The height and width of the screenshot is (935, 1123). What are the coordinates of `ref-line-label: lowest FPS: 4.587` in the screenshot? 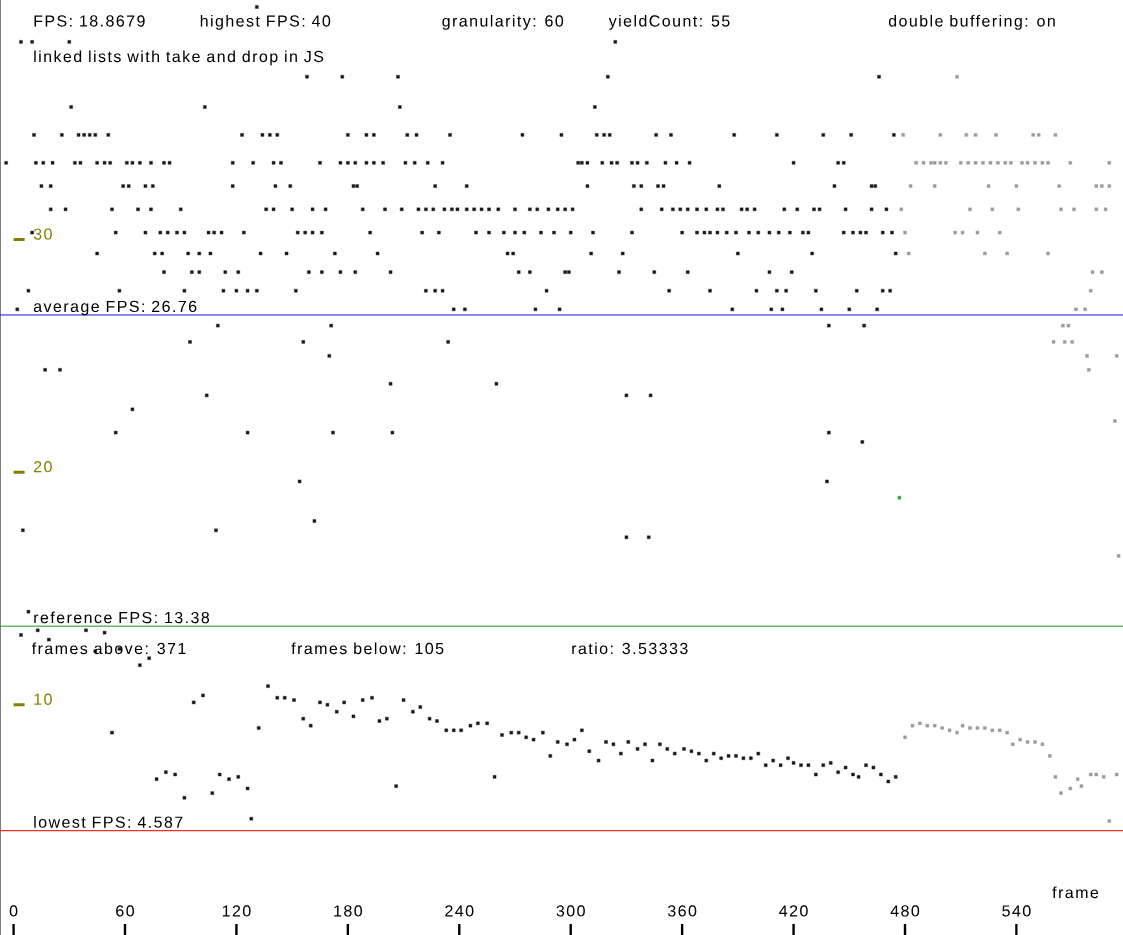 It's located at (108, 822).